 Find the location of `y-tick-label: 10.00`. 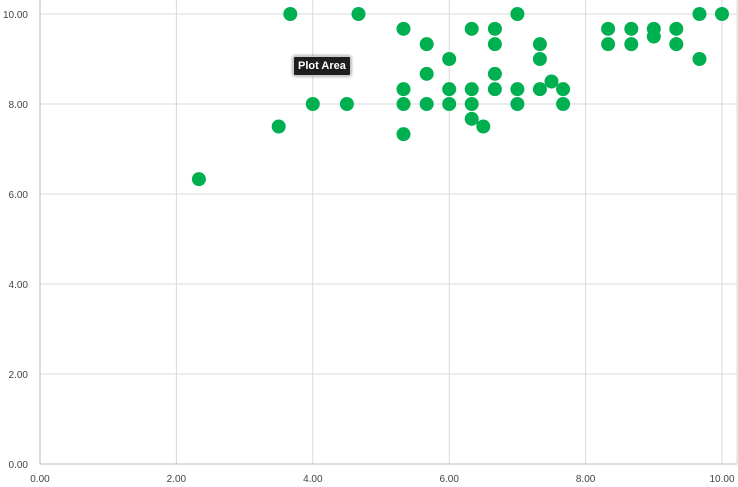

y-tick-label: 10.00 is located at coordinates (15, 15).